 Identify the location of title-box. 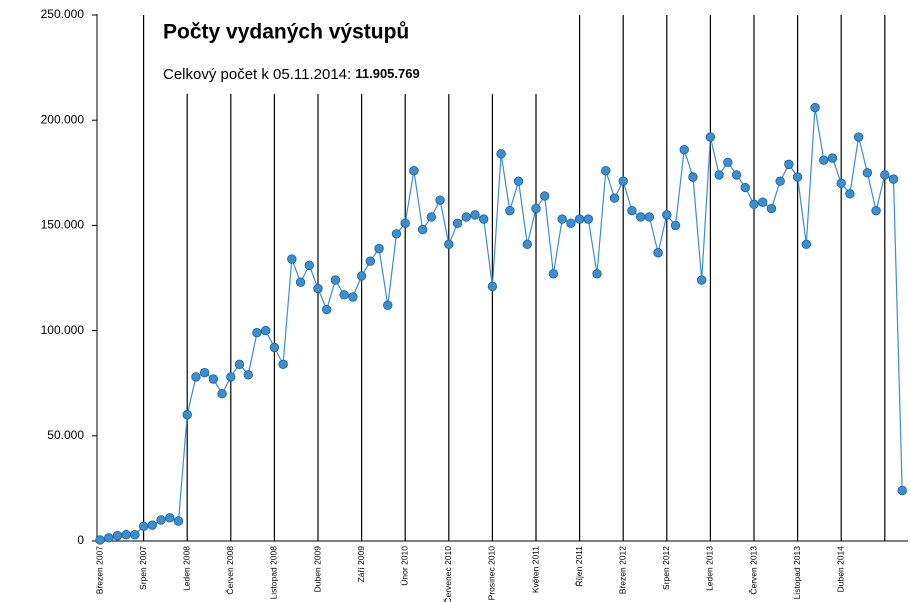
(357, 54).